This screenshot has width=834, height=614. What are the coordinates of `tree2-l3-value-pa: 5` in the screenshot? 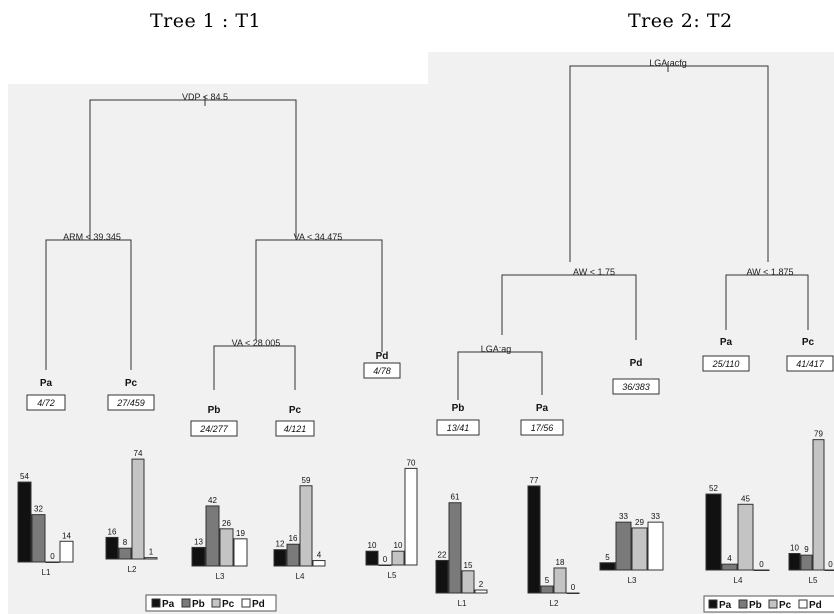 It's located at (607, 557).